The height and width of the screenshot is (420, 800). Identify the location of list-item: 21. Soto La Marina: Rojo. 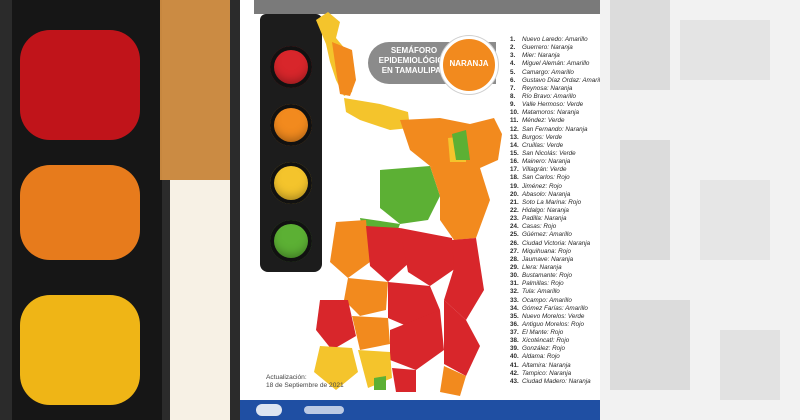
(557, 203).